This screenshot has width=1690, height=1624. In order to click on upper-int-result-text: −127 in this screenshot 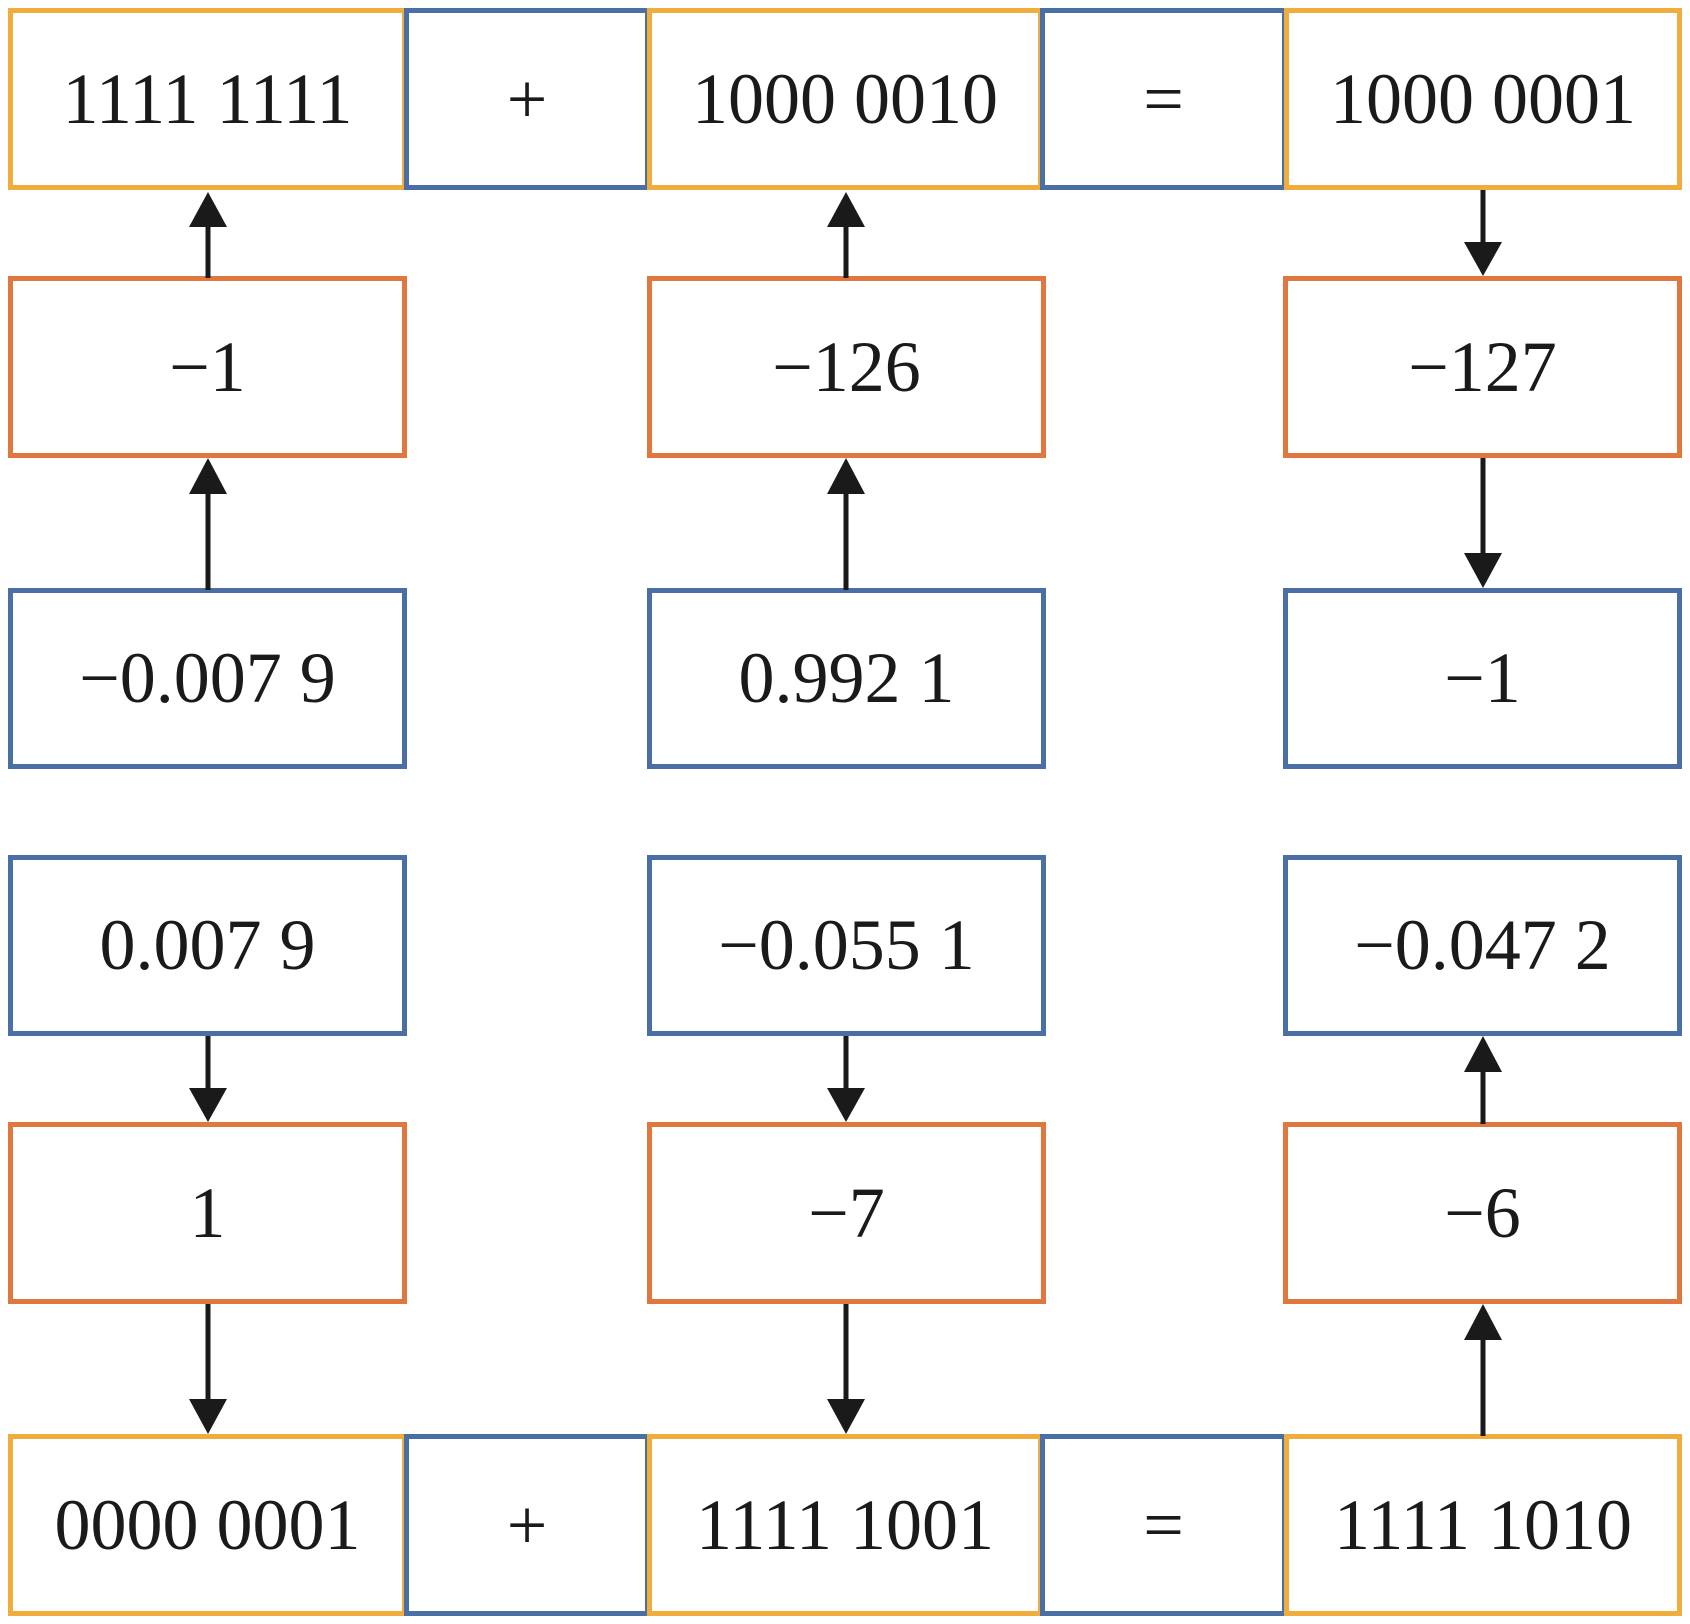, I will do `click(1482, 366)`.